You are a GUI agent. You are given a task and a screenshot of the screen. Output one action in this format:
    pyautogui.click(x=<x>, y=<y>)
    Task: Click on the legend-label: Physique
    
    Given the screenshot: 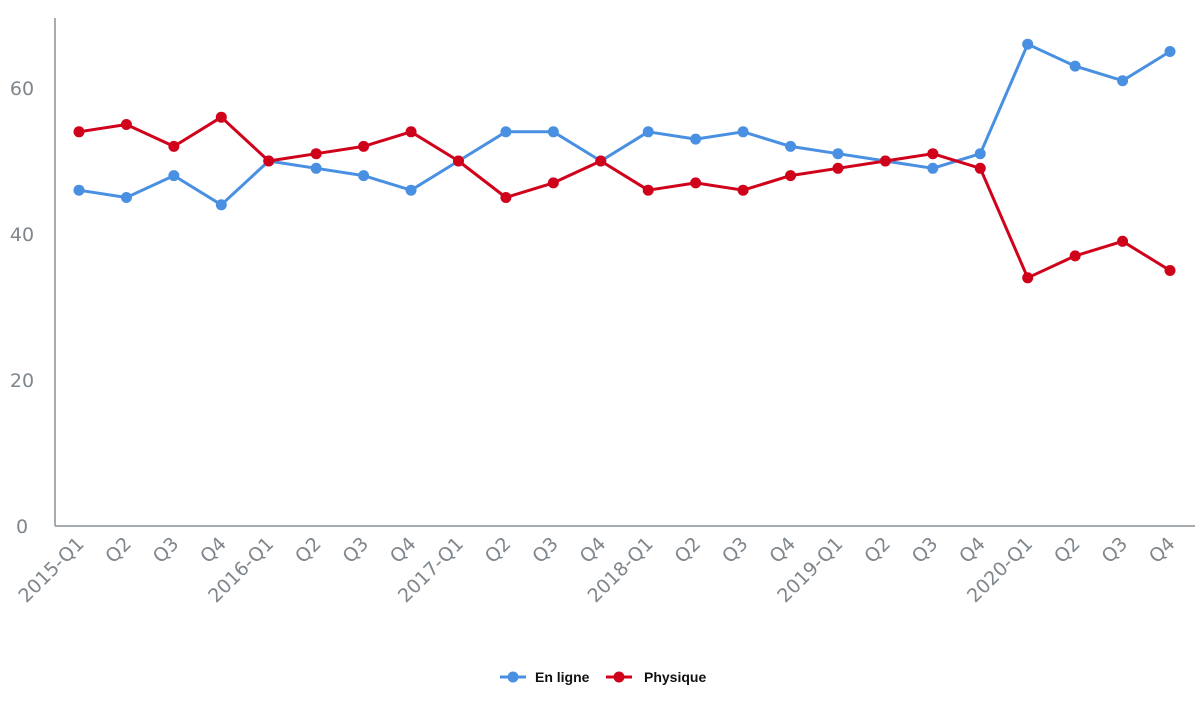 What is the action you would take?
    pyautogui.click(x=675, y=677)
    